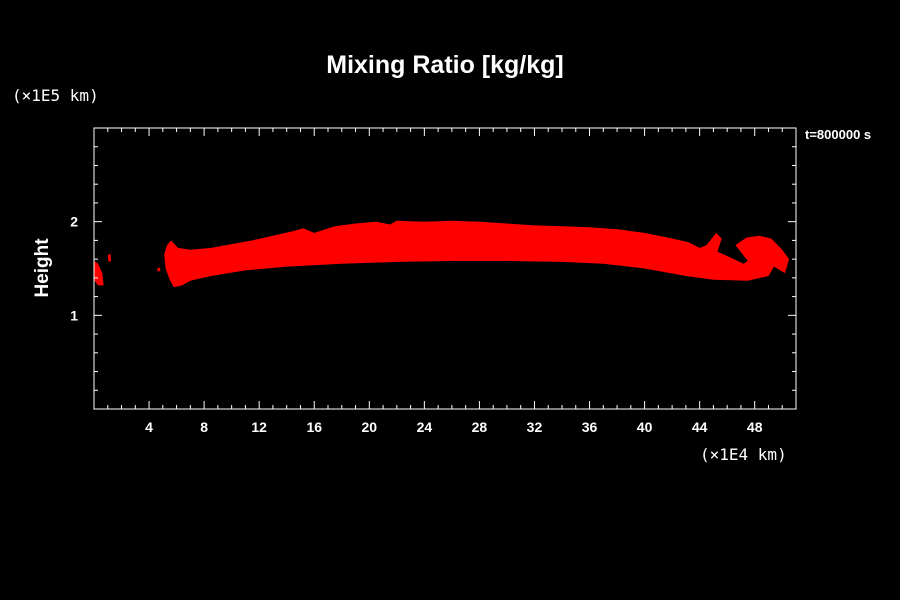 This screenshot has height=600, width=900. What do you see at coordinates (590, 427) in the screenshot?
I see `x-tick-label: 36` at bounding box center [590, 427].